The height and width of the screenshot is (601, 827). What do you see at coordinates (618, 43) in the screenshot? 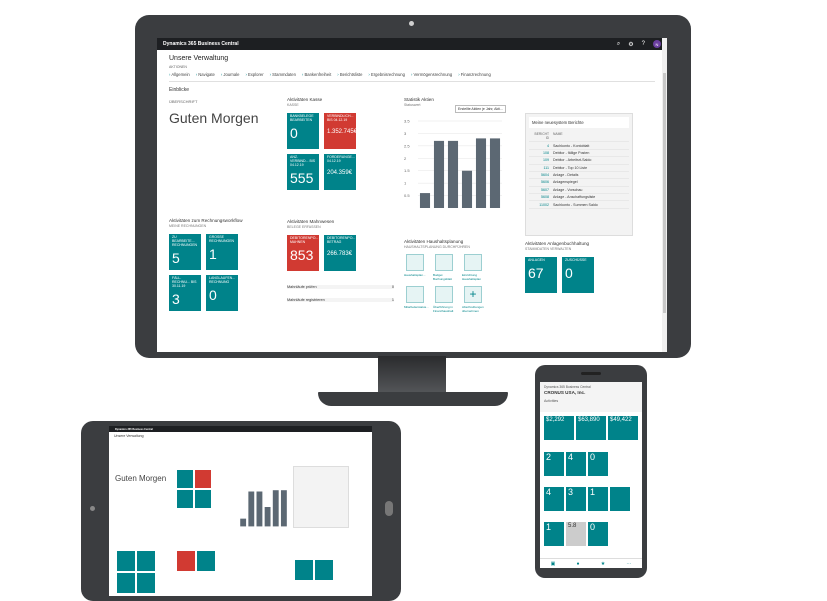
I see `search-icon: ⌕` at bounding box center [618, 43].